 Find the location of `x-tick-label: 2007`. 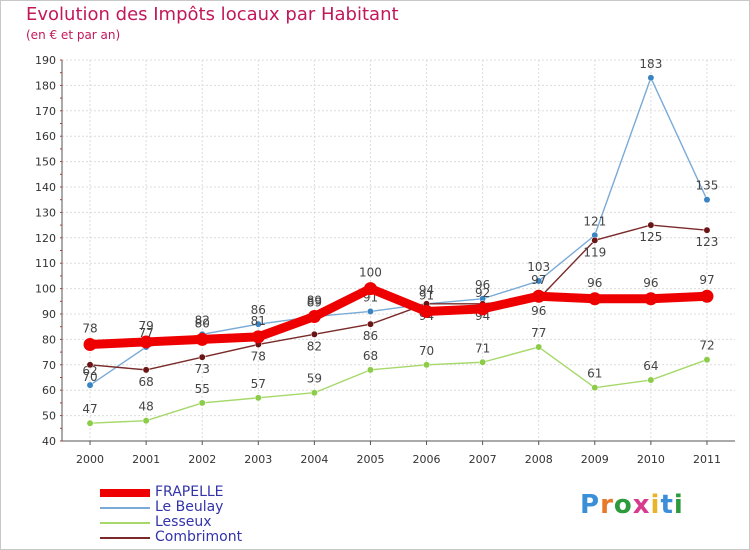

x-tick-label: 2007 is located at coordinates (483, 459).